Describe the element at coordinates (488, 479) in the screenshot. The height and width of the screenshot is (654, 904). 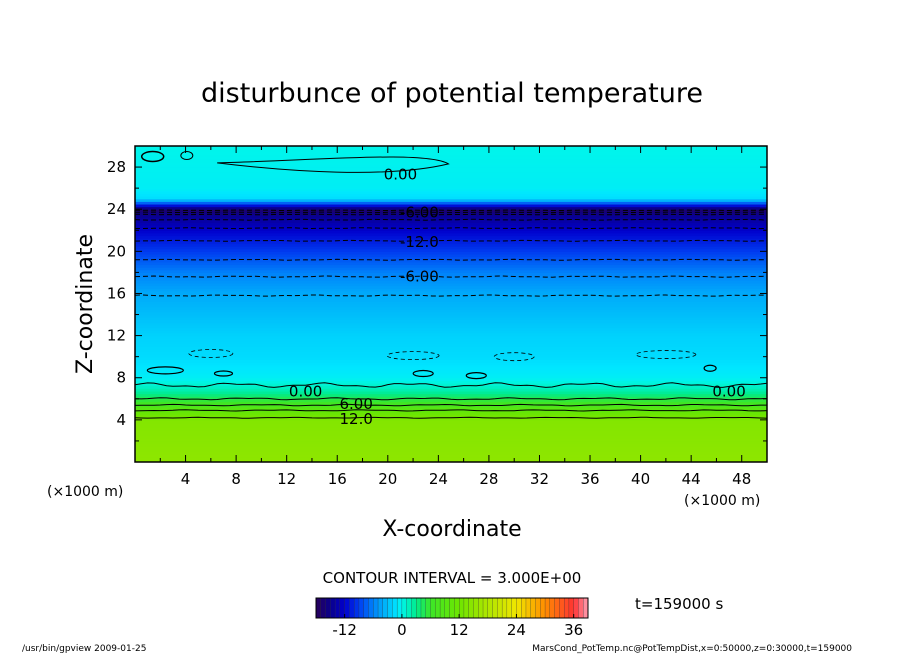
I see `x-tick-label: 28` at that location.